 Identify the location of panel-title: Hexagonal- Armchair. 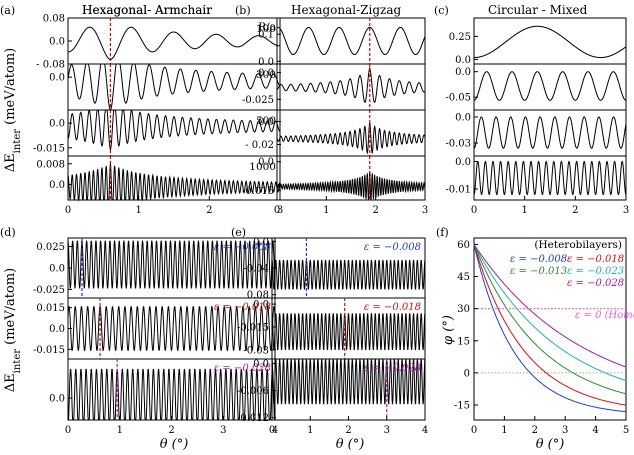
(147, 10).